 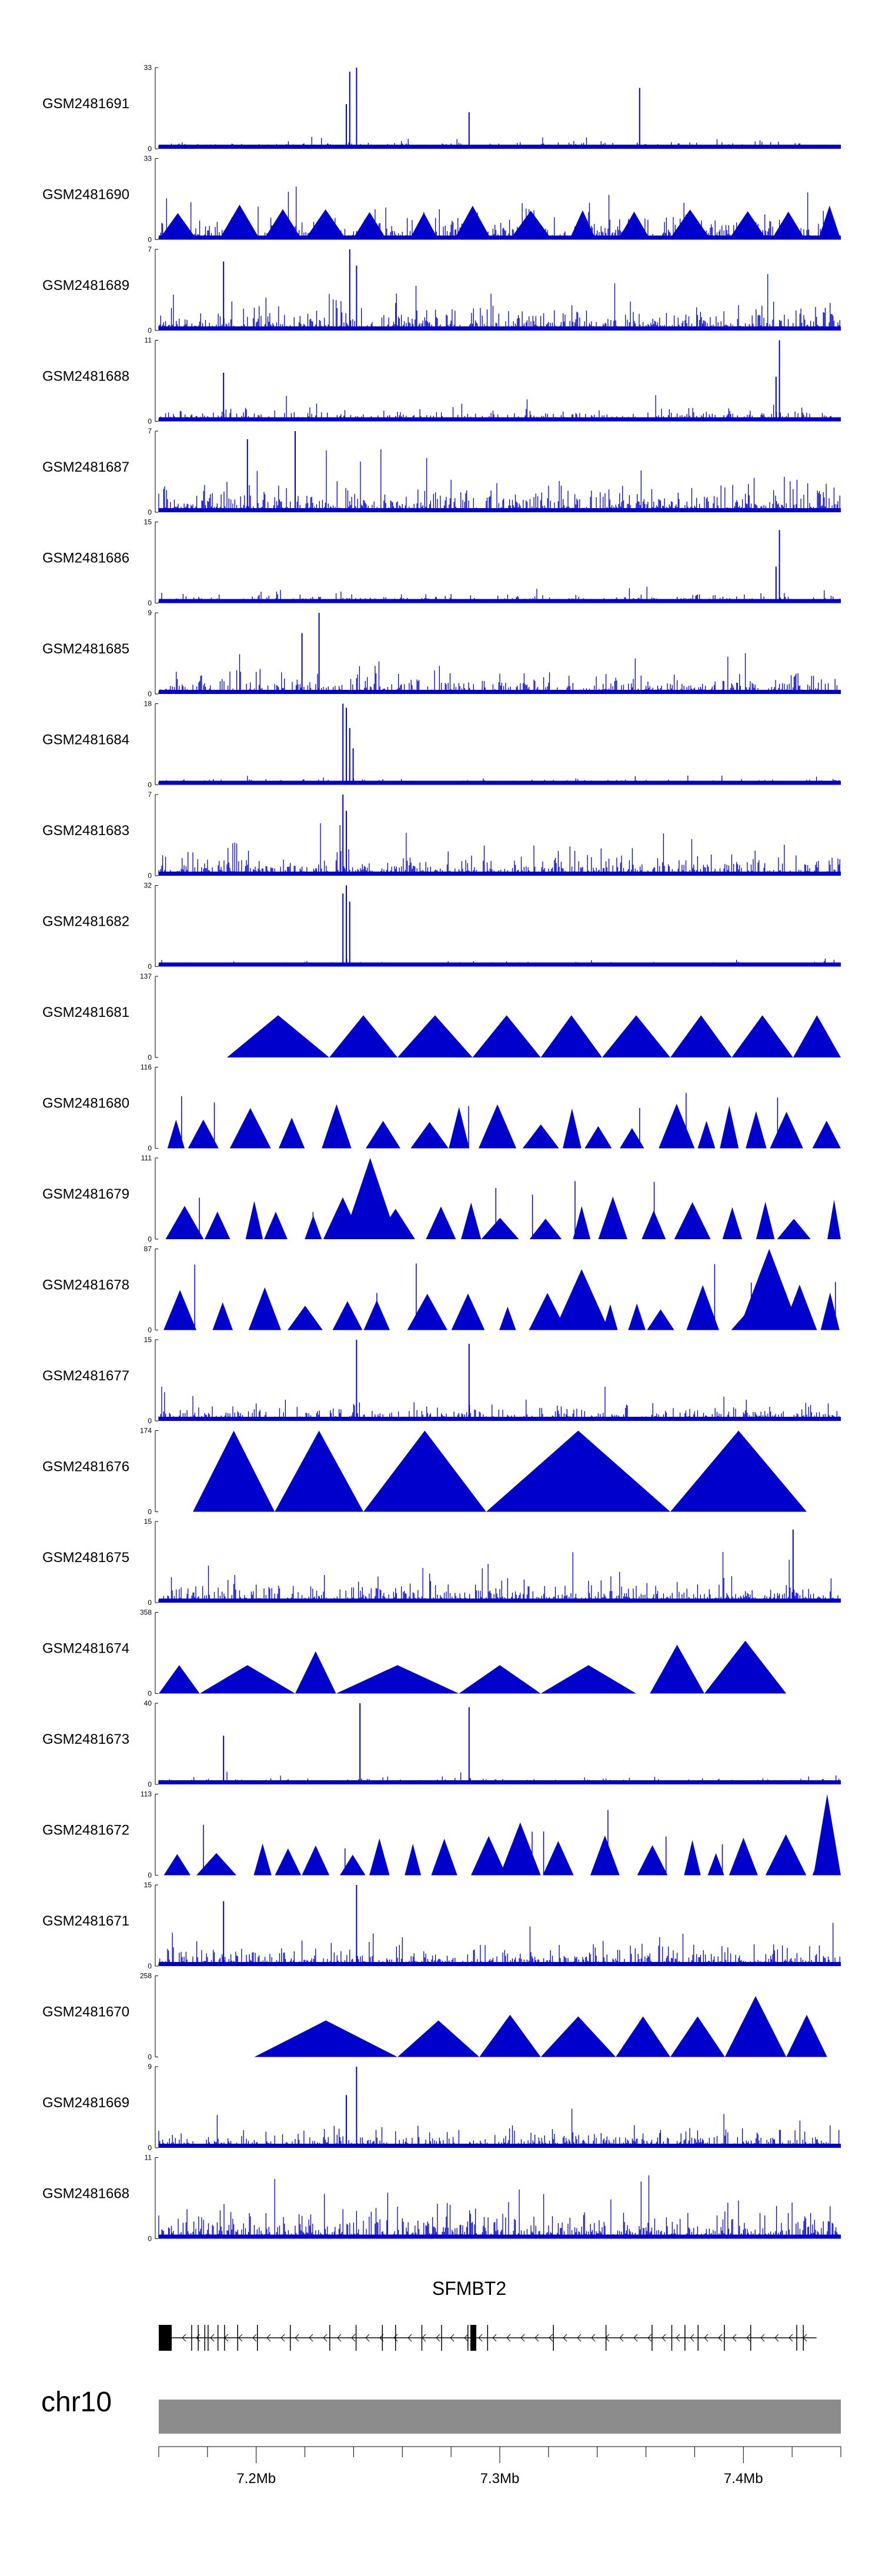 I want to click on track-label: GSM2481671, so click(x=85, y=1921).